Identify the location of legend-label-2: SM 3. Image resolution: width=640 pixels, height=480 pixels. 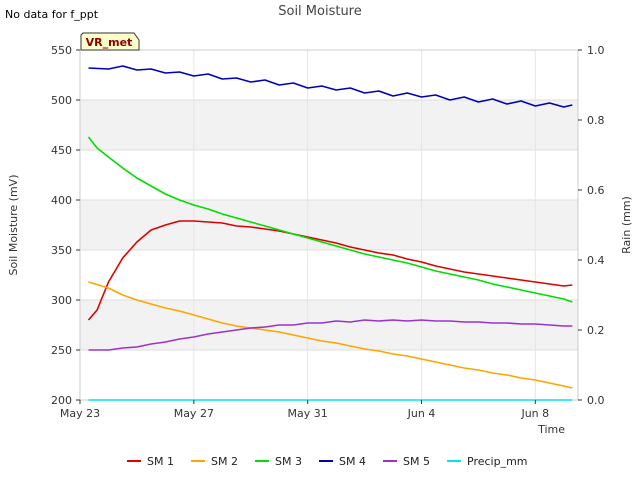
(288, 461).